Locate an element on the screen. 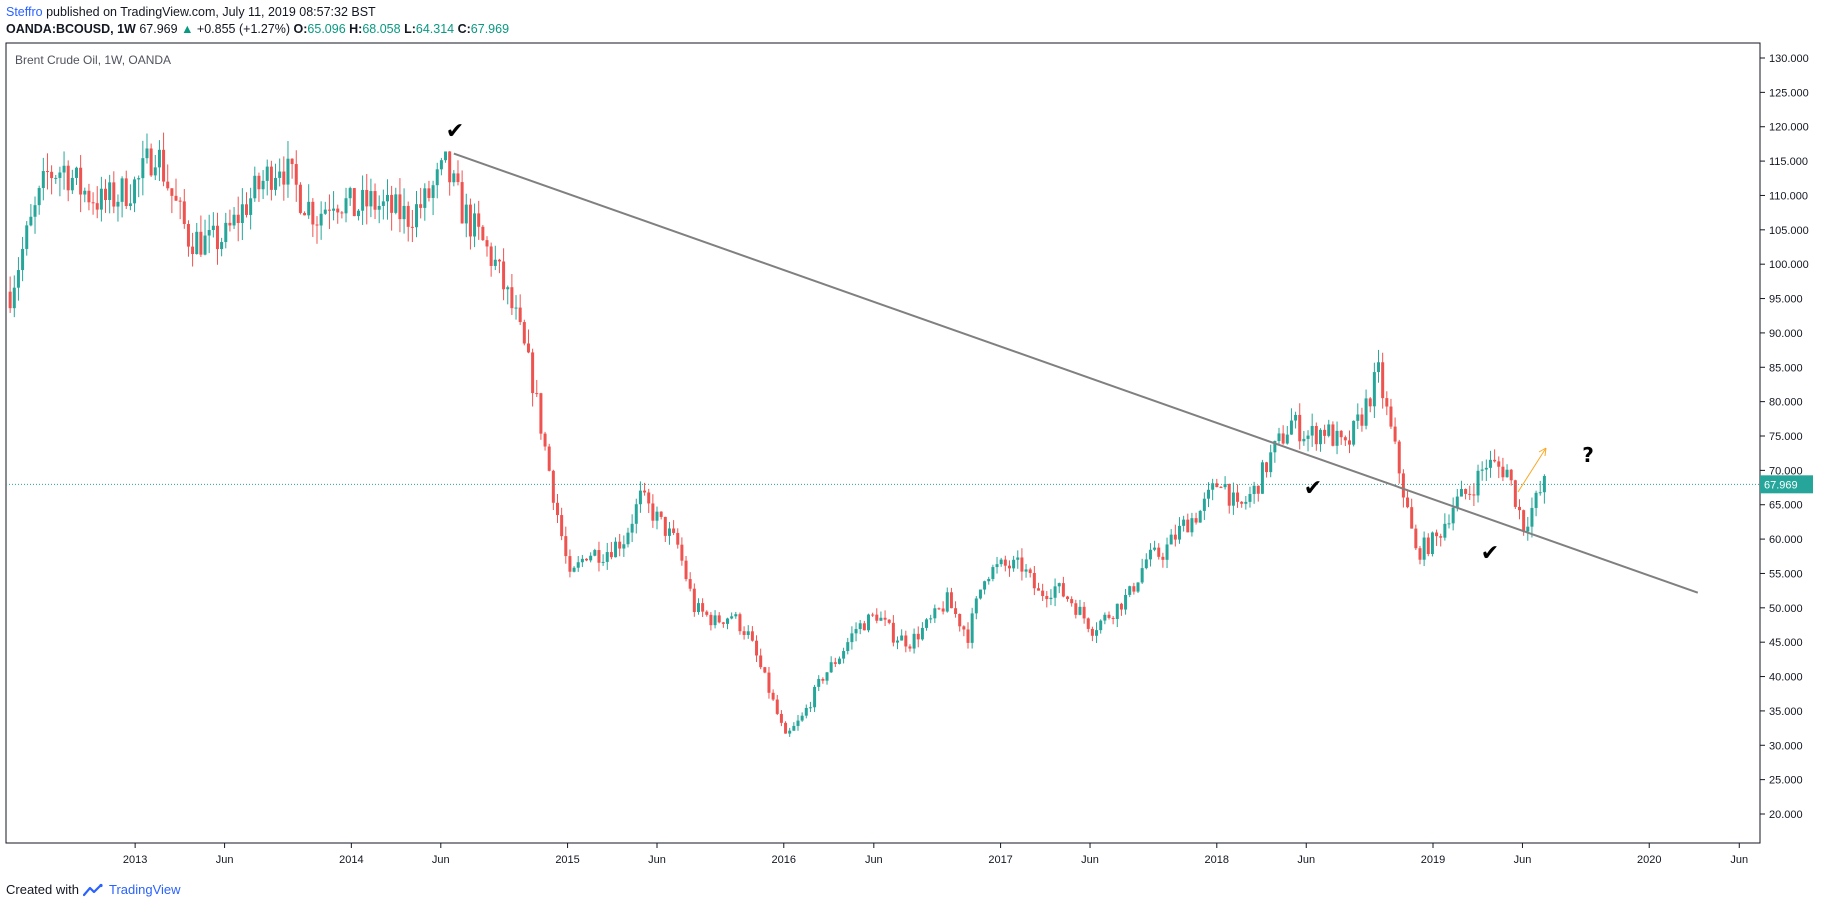 The image size is (1828, 908). author-link: Steffro is located at coordinates (24, 12).